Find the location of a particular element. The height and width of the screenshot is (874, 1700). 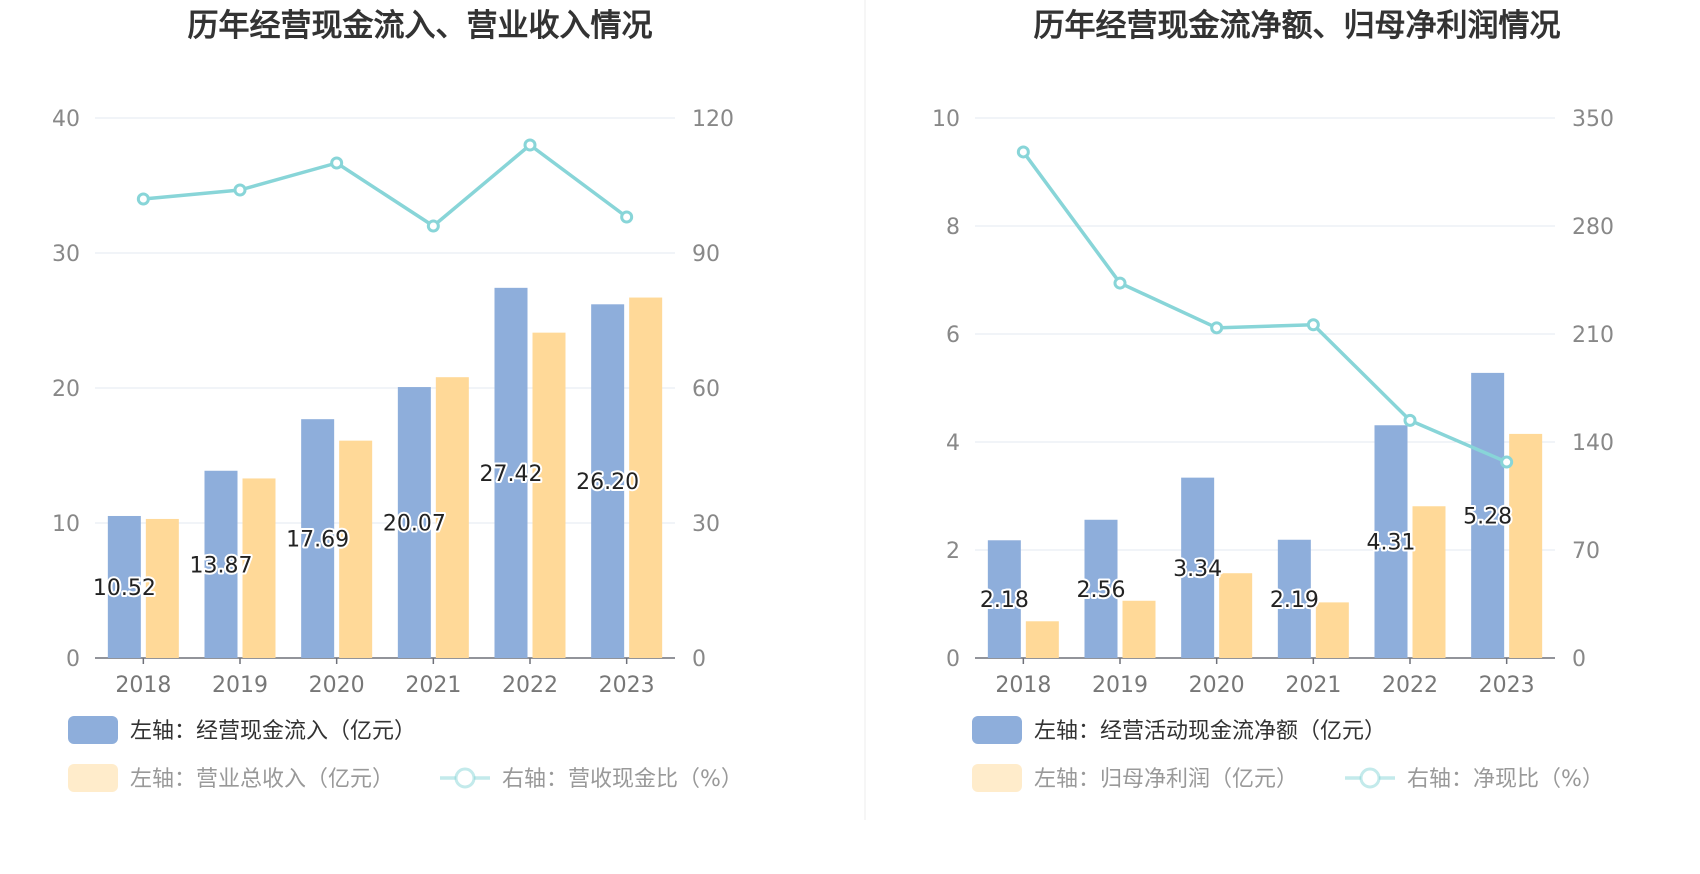

right-axis-tick-label: 350 is located at coordinates (1593, 119).